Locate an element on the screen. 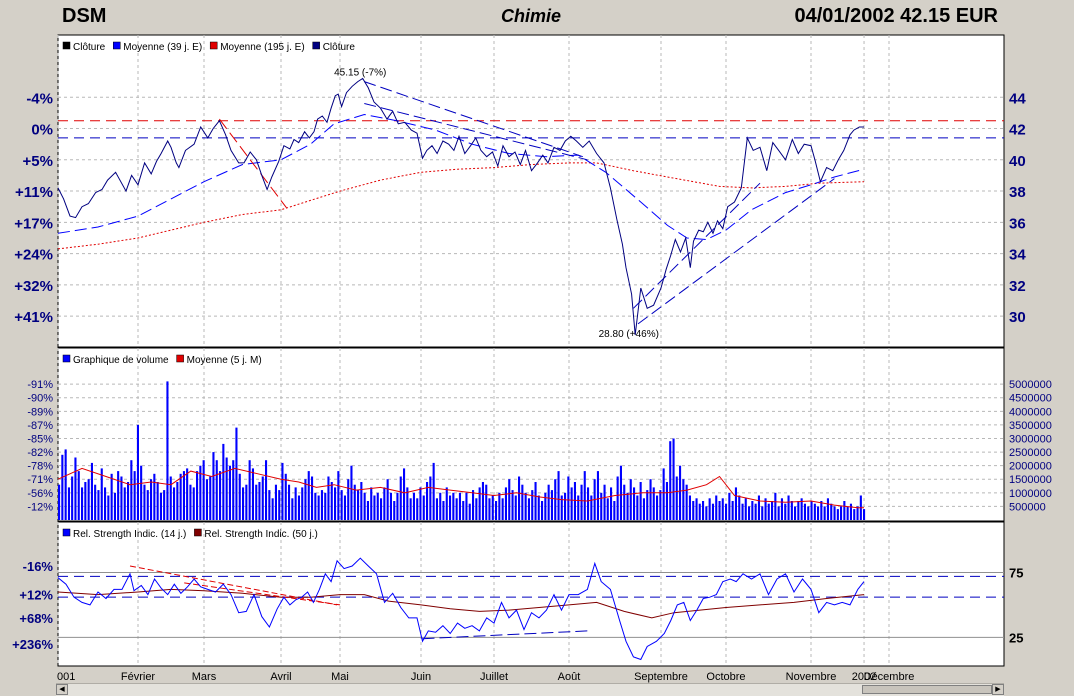  trendline is located at coordinates (505, 635).